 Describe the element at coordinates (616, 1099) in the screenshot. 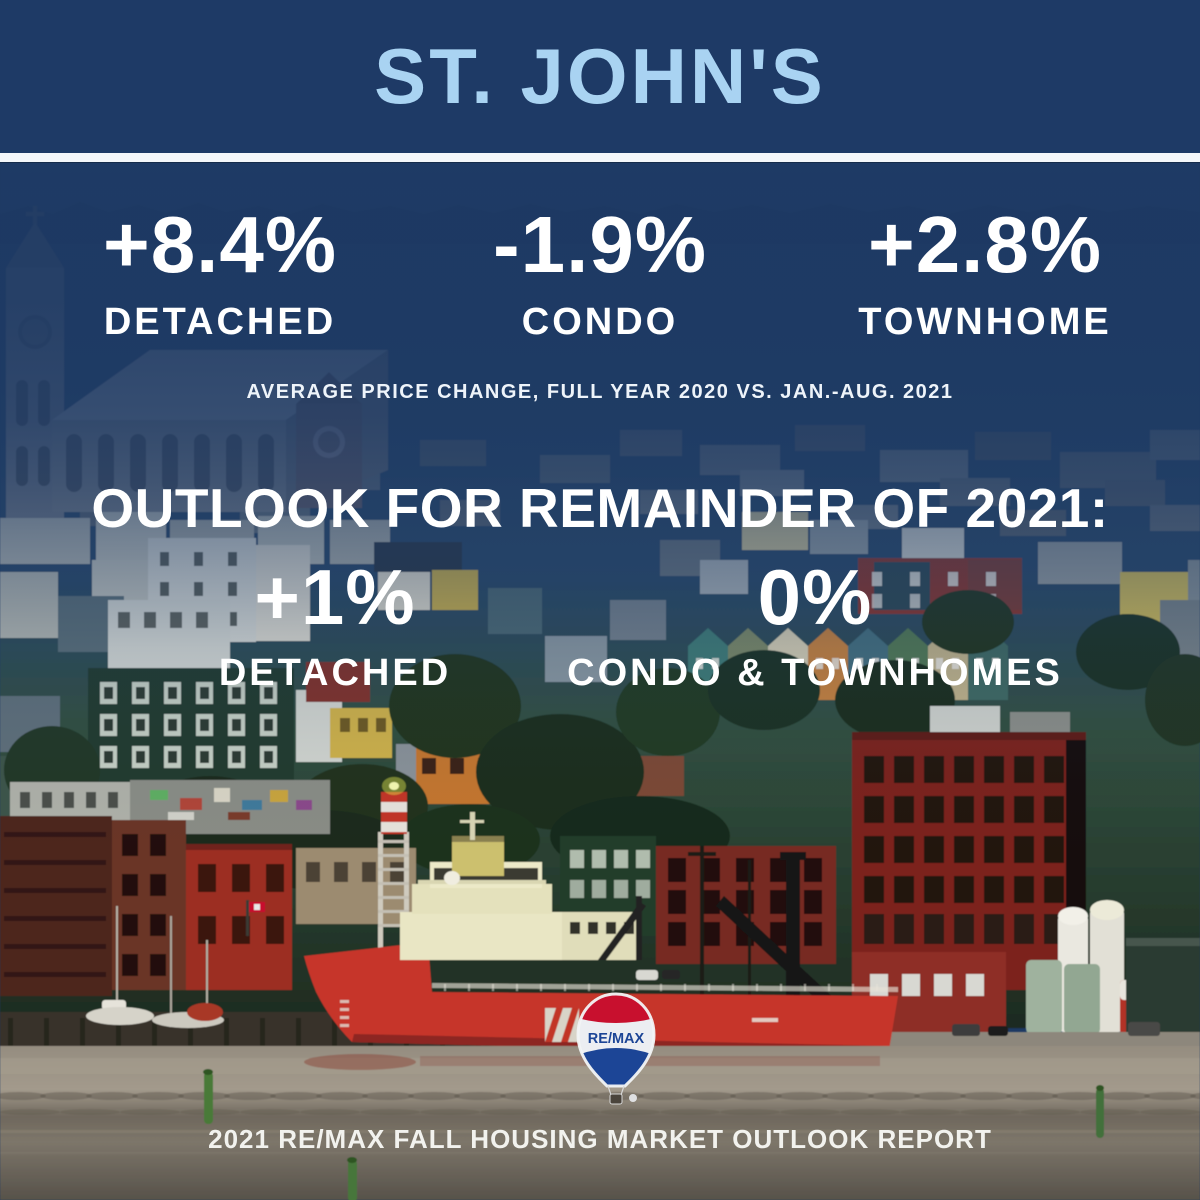

I see `balloon-basket` at that location.